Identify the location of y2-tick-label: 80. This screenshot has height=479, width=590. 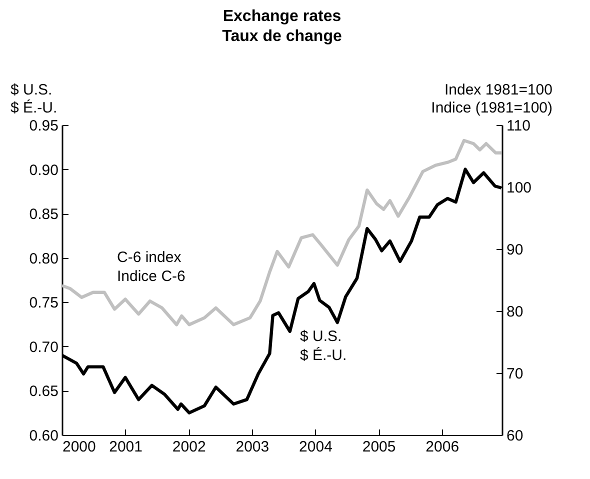
(515, 312).